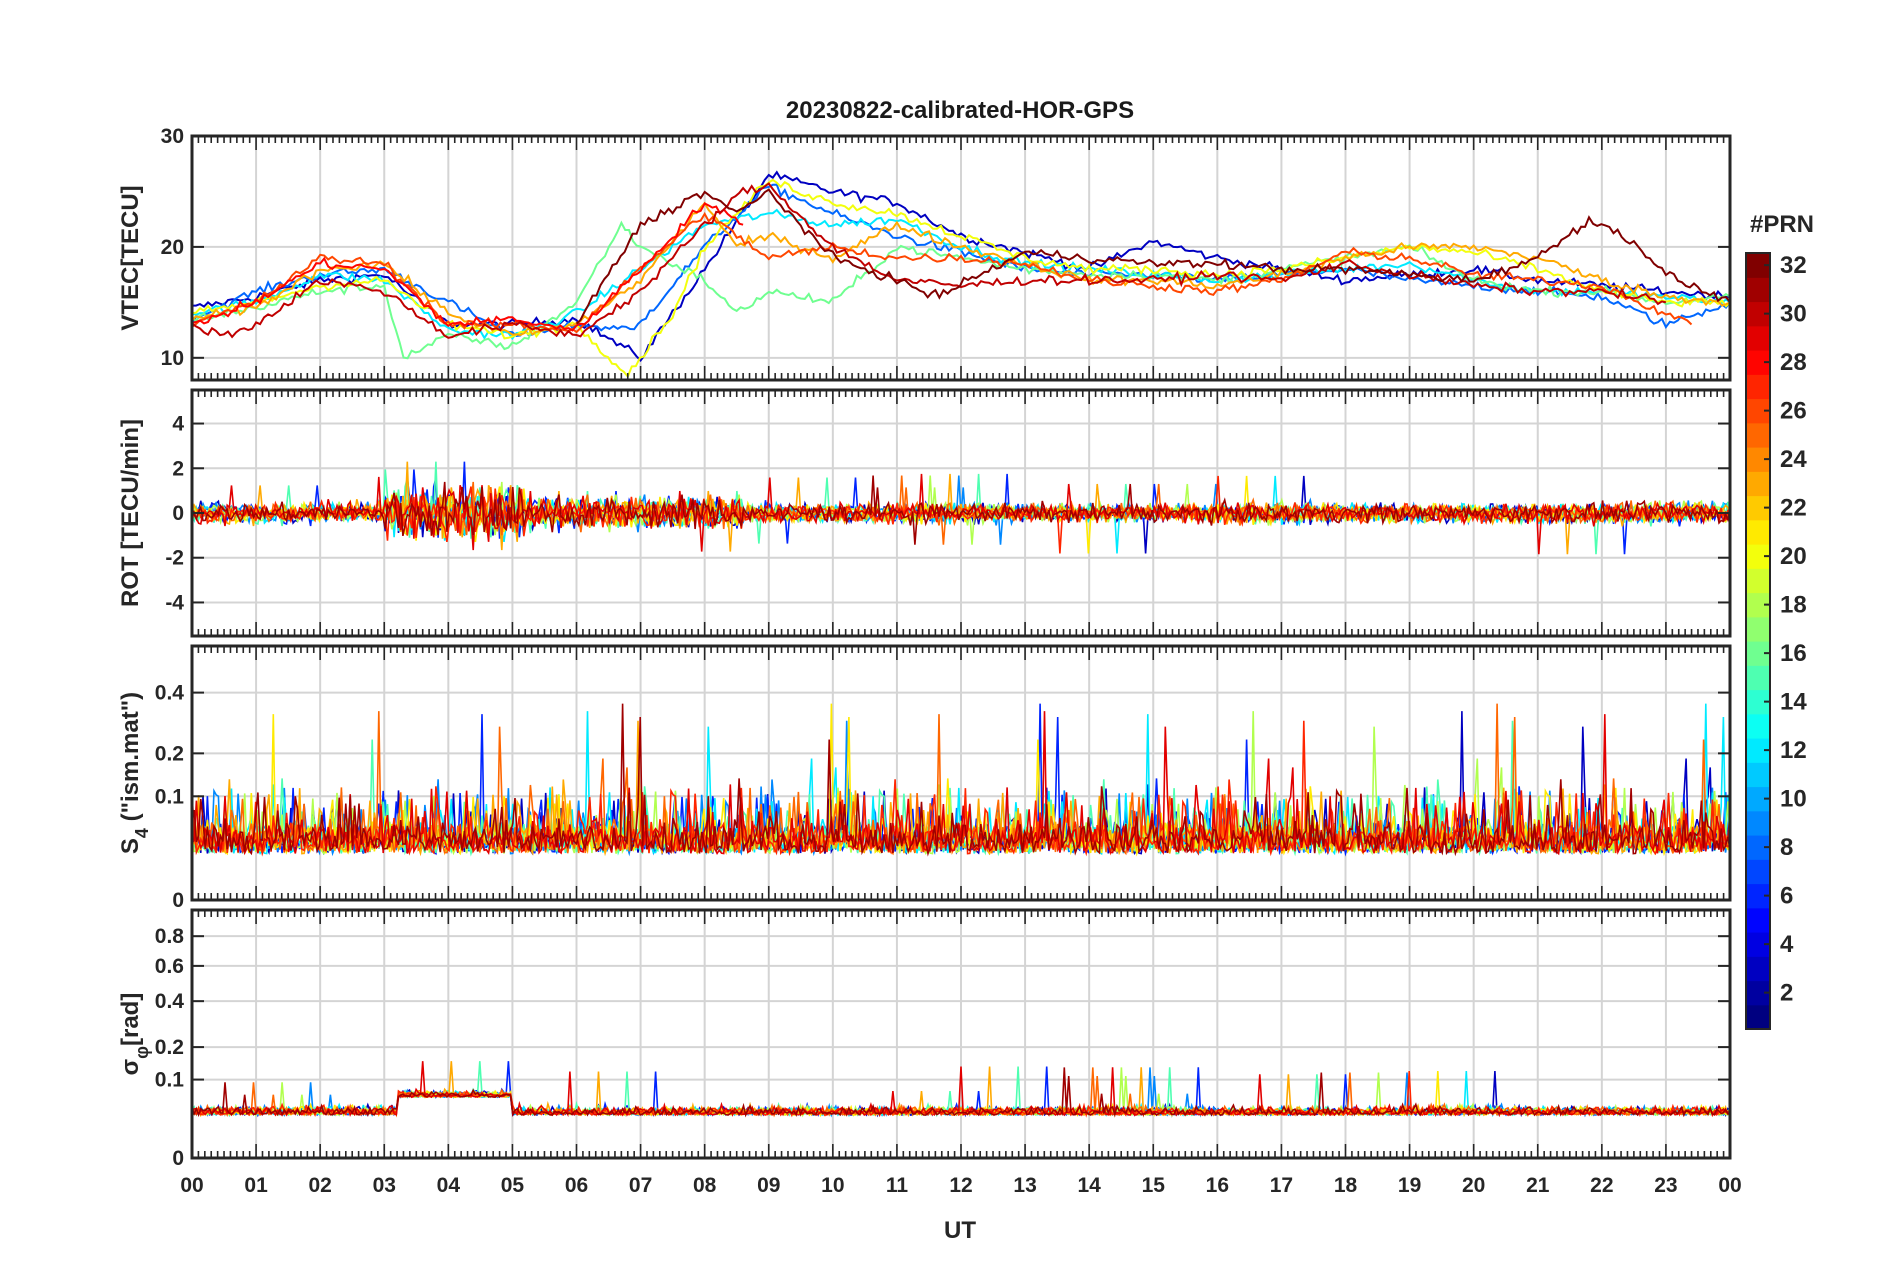 The image size is (1902, 1272). What do you see at coordinates (130, 1067) in the screenshot?
I see `y-label-main: σ` at bounding box center [130, 1067].